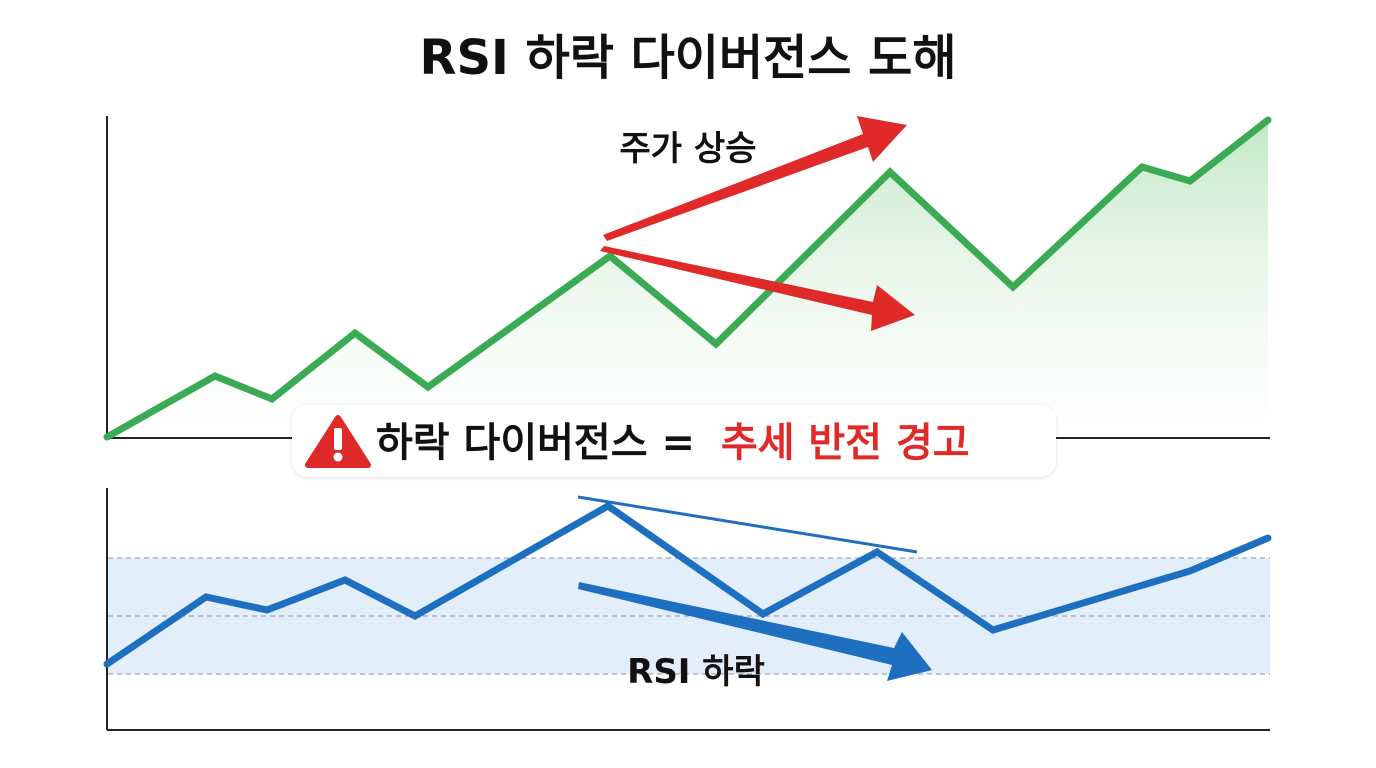 Image resolution: width=1376 pixels, height=768 pixels. I want to click on diagram-title: RSI 하락 다이버전스 도해, so click(688, 58).